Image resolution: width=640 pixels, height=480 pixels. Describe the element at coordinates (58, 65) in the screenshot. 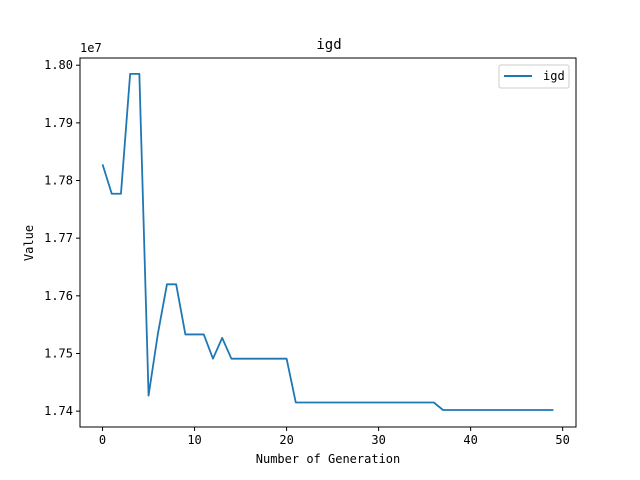

I see `y-tick-label: 1.80` at that location.